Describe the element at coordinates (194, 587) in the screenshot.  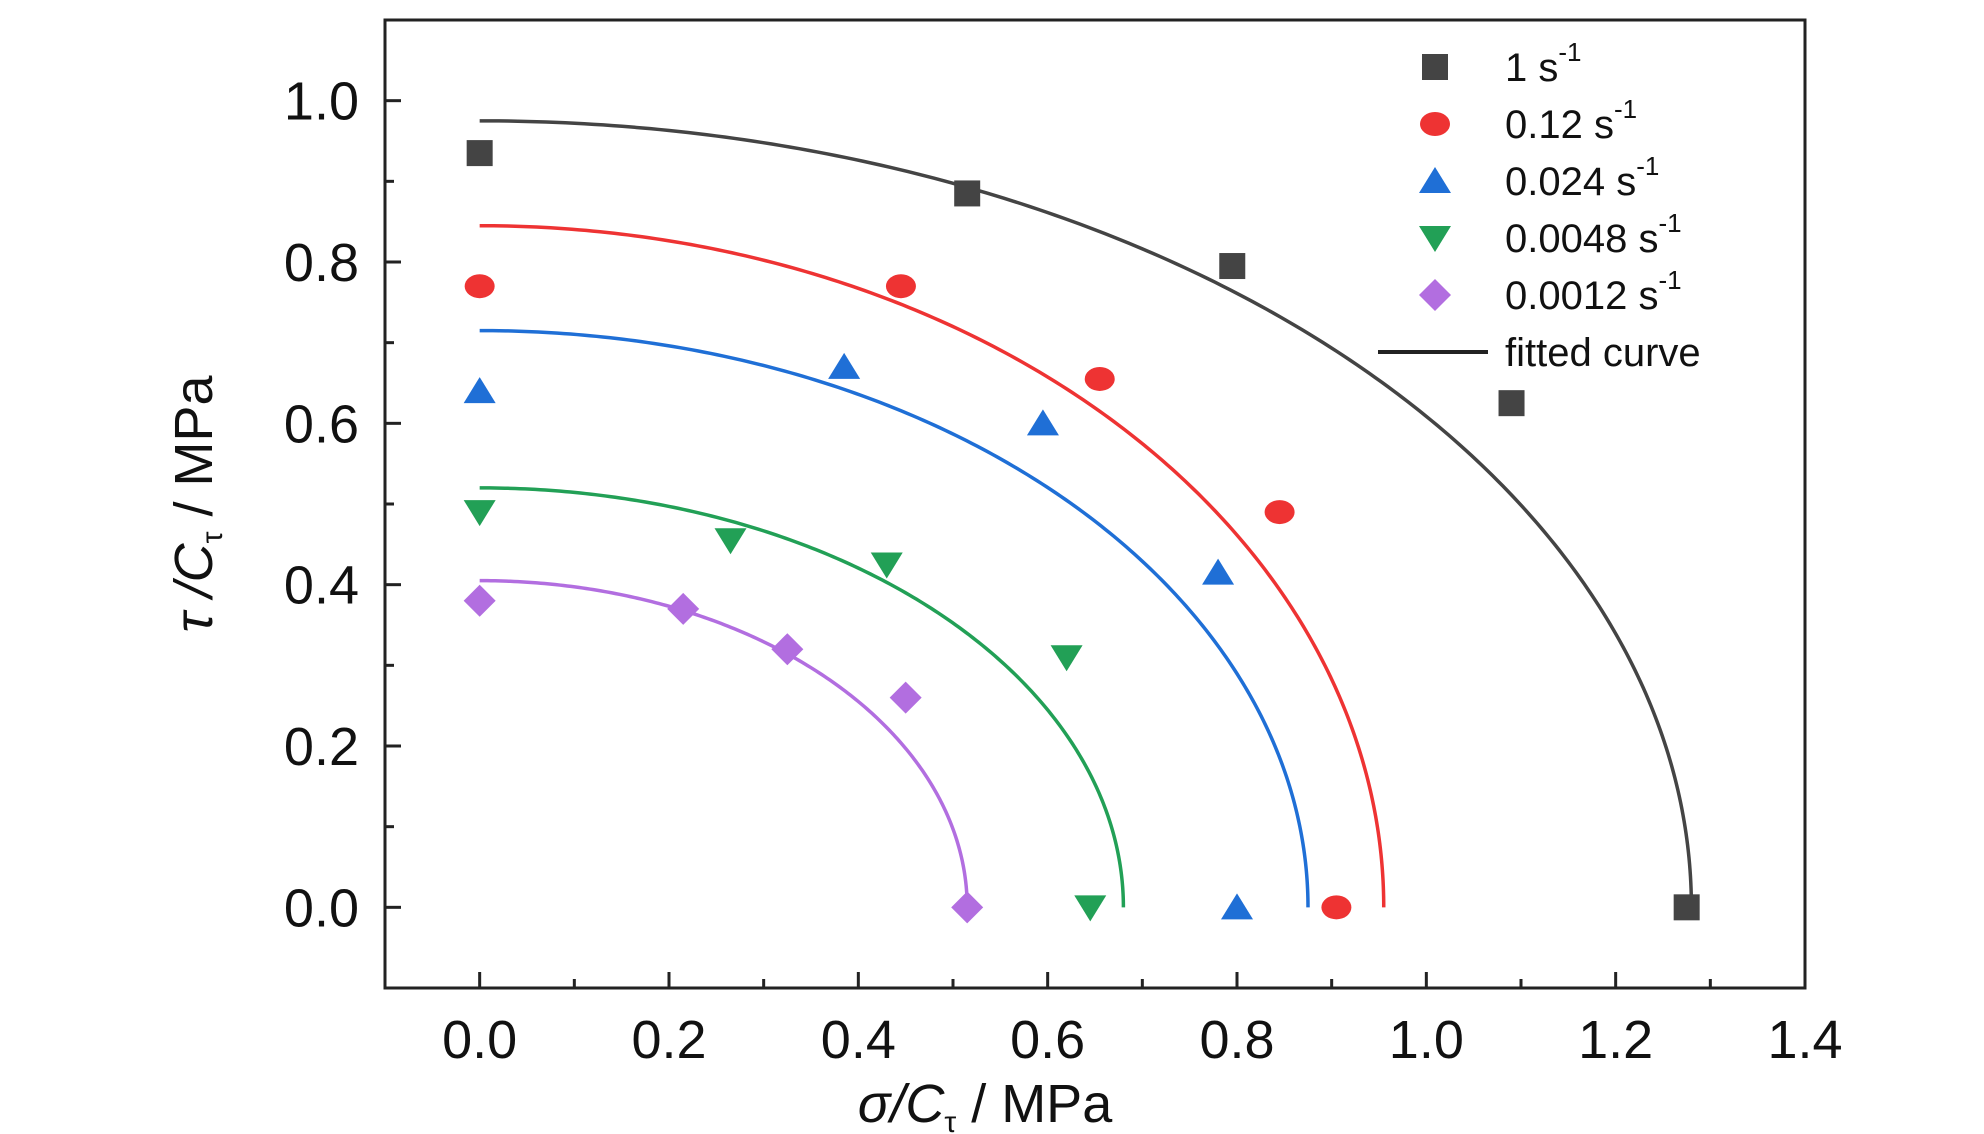
I see `y-axis-label-main: τ /C` at that location.